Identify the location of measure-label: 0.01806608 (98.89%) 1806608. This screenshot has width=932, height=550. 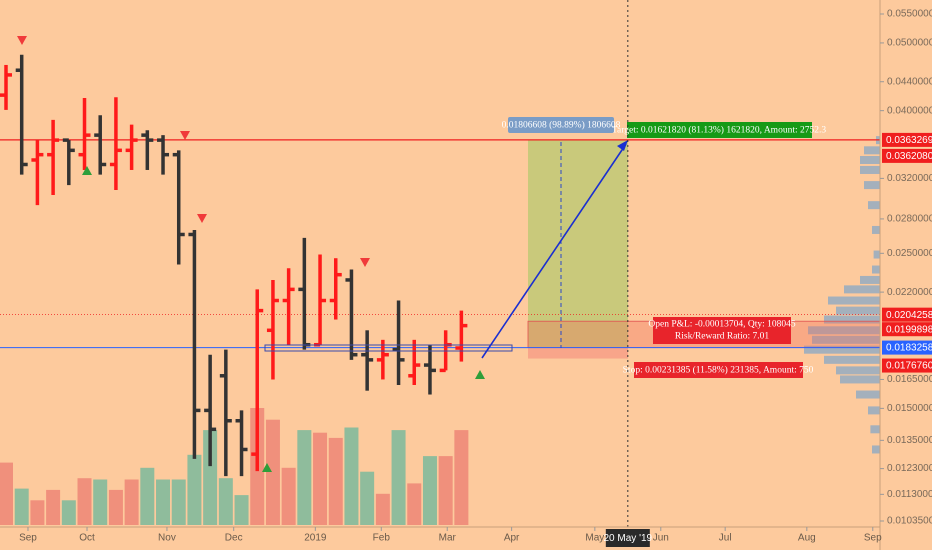
(561, 125).